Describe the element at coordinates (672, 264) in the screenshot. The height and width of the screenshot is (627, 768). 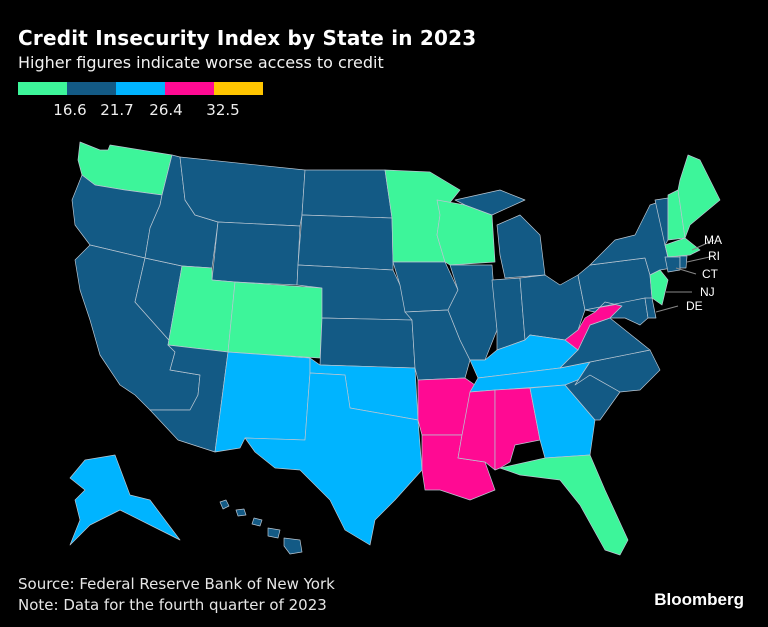
I see `state-ct` at that location.